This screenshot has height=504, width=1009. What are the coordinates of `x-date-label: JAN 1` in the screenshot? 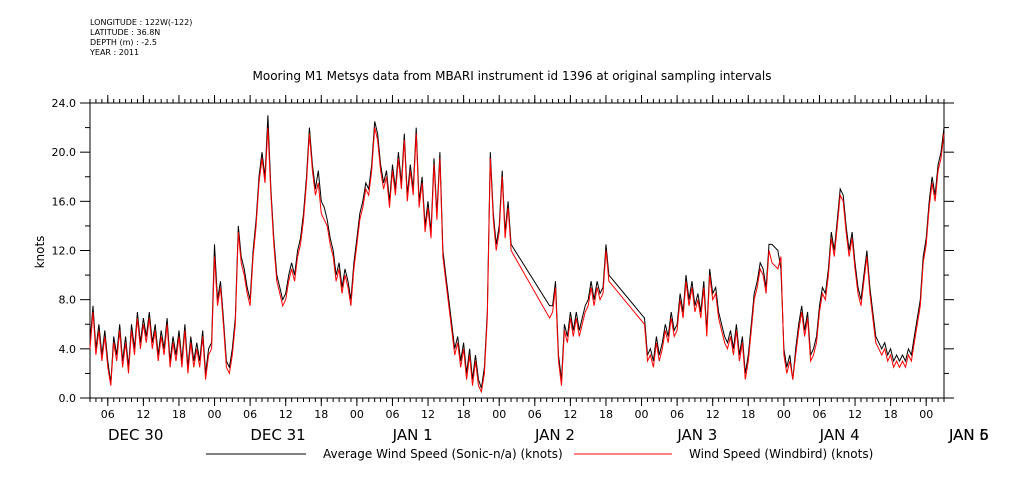 It's located at (412, 435).